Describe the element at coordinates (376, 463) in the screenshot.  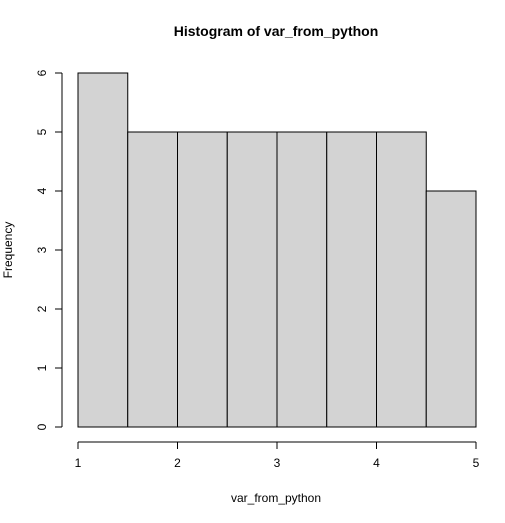
I see `x-tick-label: 4` at that location.